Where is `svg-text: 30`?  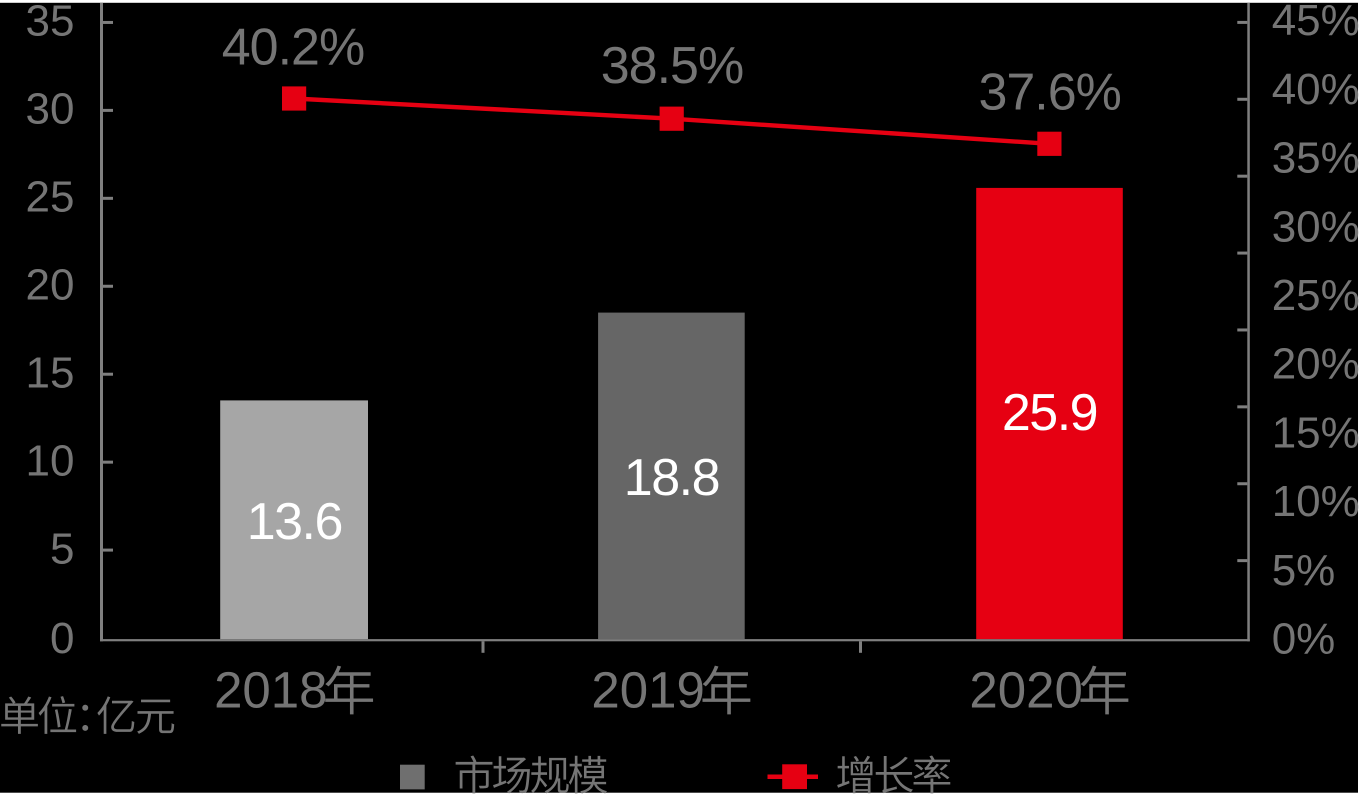 svg-text: 30 is located at coordinates (50, 109).